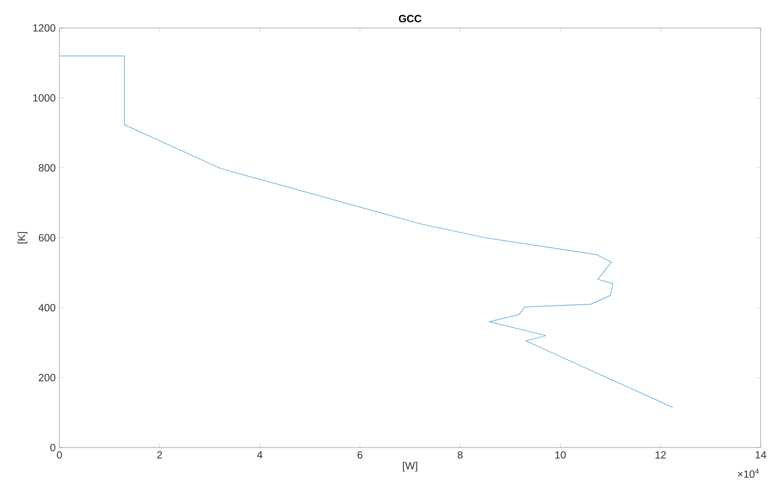 The image size is (770, 485). I want to click on y-tick-label: 600, so click(47, 238).